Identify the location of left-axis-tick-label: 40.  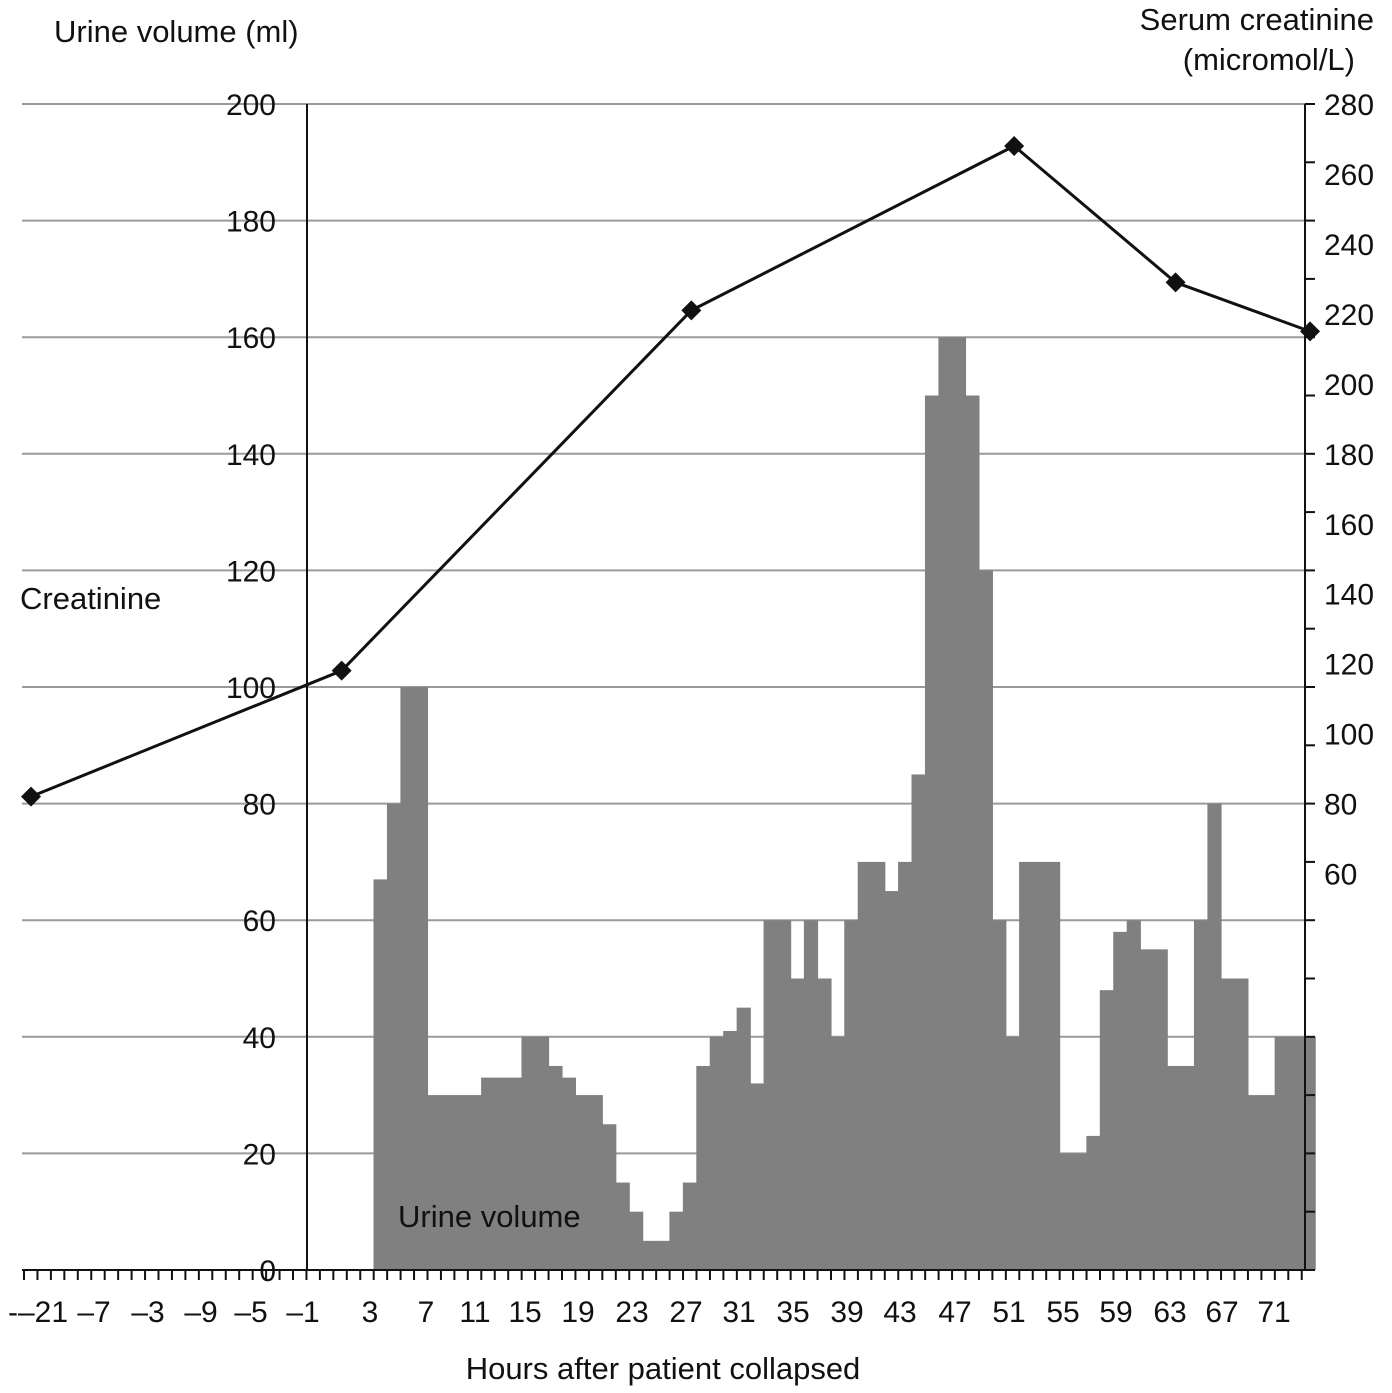
(259, 1038).